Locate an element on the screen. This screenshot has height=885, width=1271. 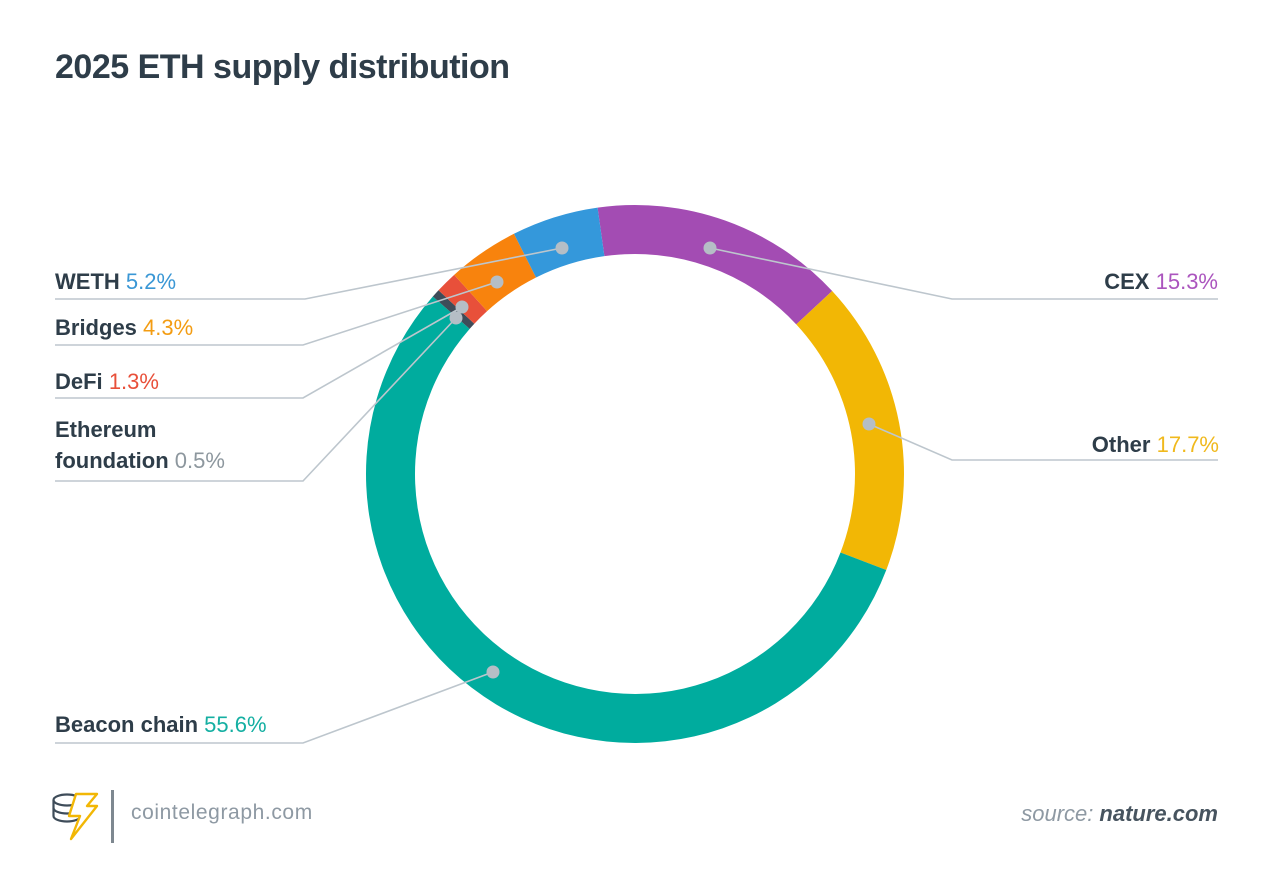
segment-value-beacon-chain: 55.6% is located at coordinates (235, 724).